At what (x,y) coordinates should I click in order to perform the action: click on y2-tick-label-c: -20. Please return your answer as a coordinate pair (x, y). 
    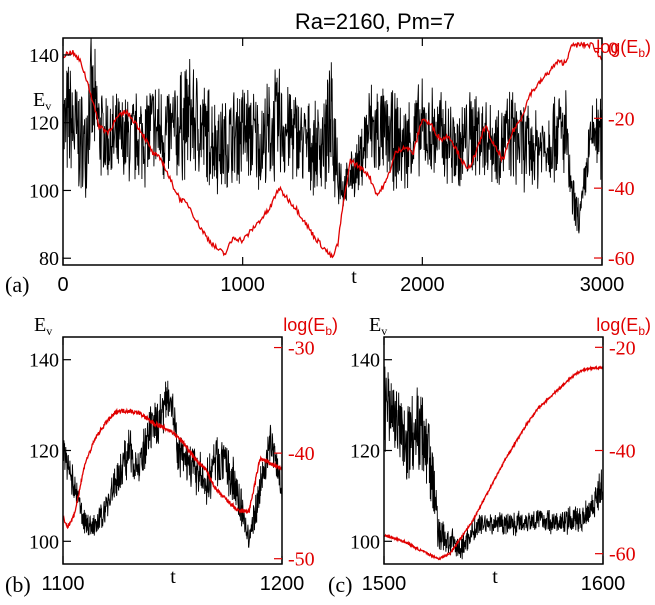
    Looking at the image, I should click on (622, 348).